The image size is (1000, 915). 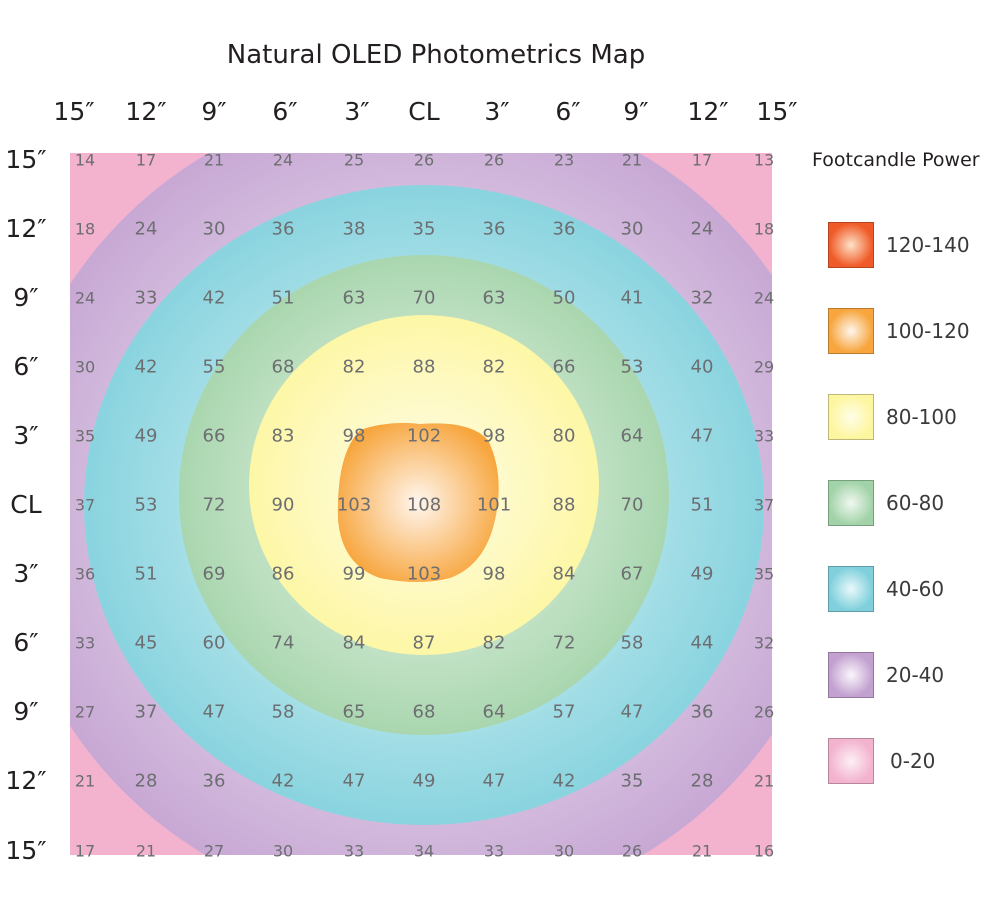 What do you see at coordinates (357, 111) in the screenshot?
I see `x-tick-label: 3″` at bounding box center [357, 111].